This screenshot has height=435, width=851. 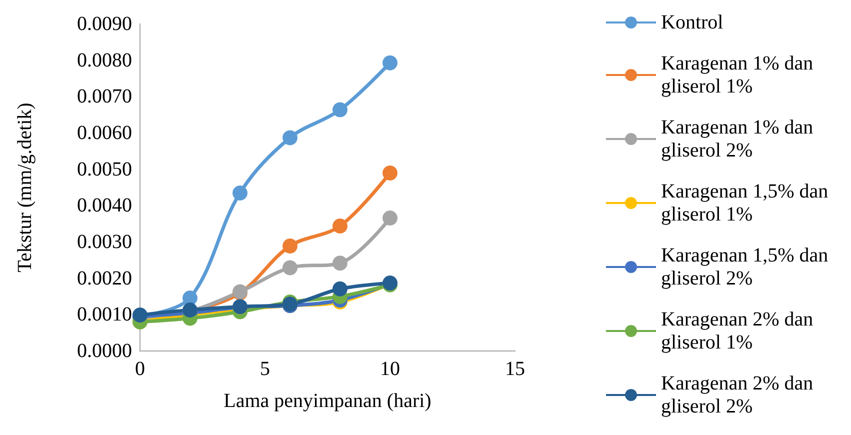 I want to click on y-tick-label: 0.0010, so click(x=104, y=315).